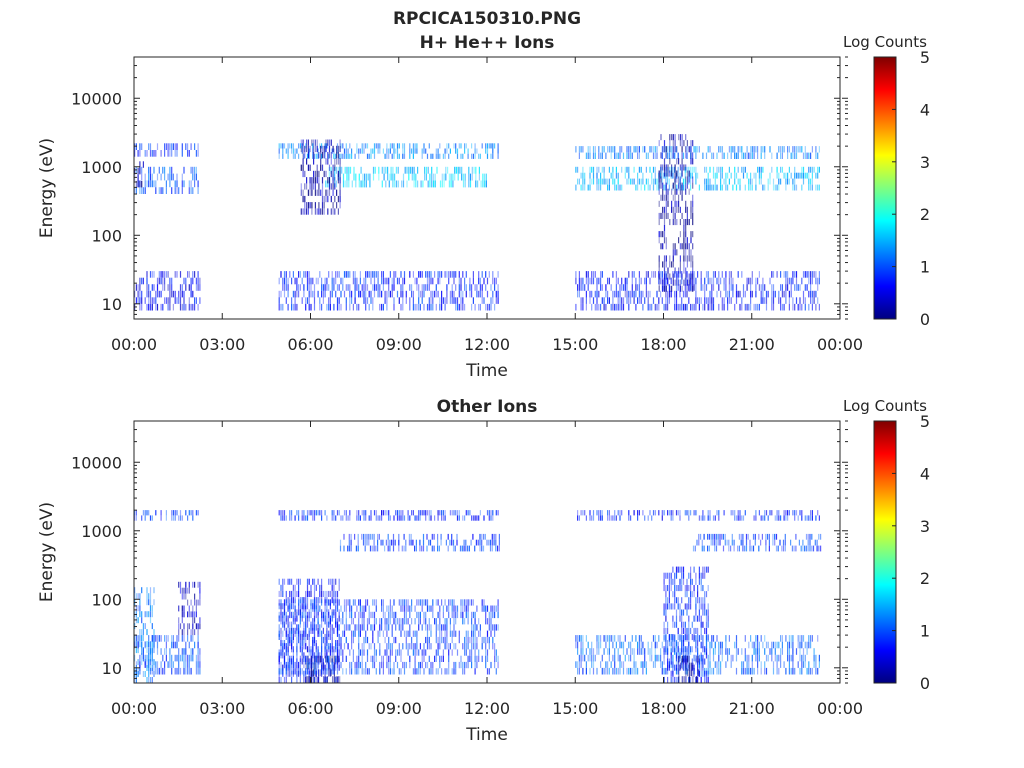 The image size is (1024, 768). Describe the element at coordinates (487, 43) in the screenshot. I see `panel-title: H+ He++ Ions` at that location.